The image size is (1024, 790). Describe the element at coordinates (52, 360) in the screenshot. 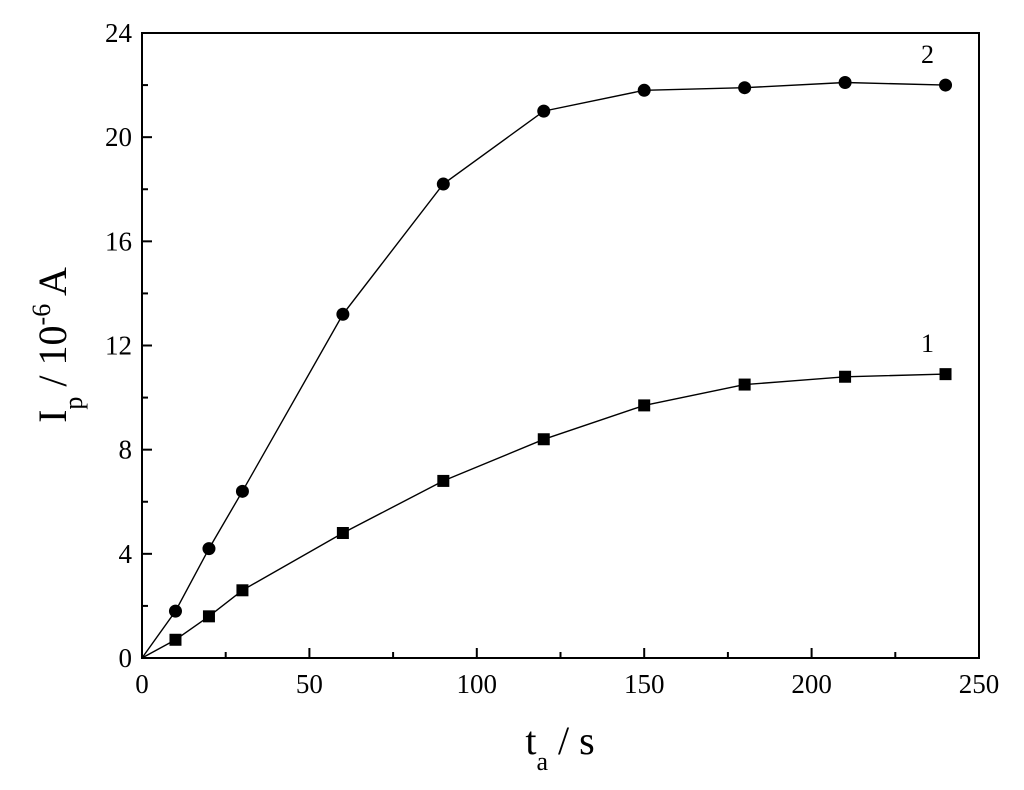

I see `y-axis-title-mid: / 10` at that location.